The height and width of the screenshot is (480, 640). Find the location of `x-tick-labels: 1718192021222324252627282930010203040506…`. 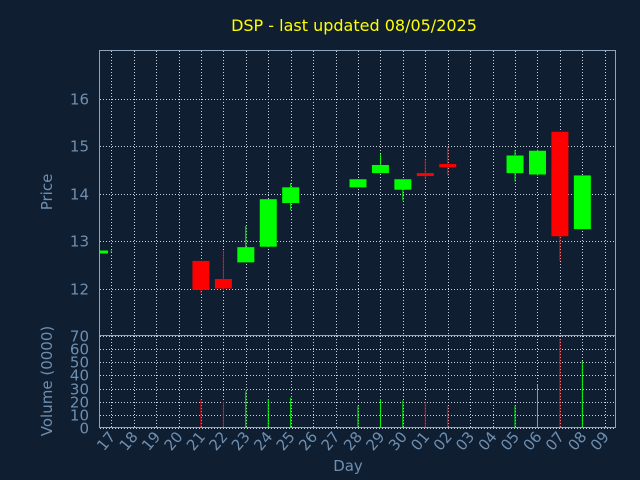

x-tick-labels: 1718192021222324252627282930010203040506… is located at coordinates (353, 441).